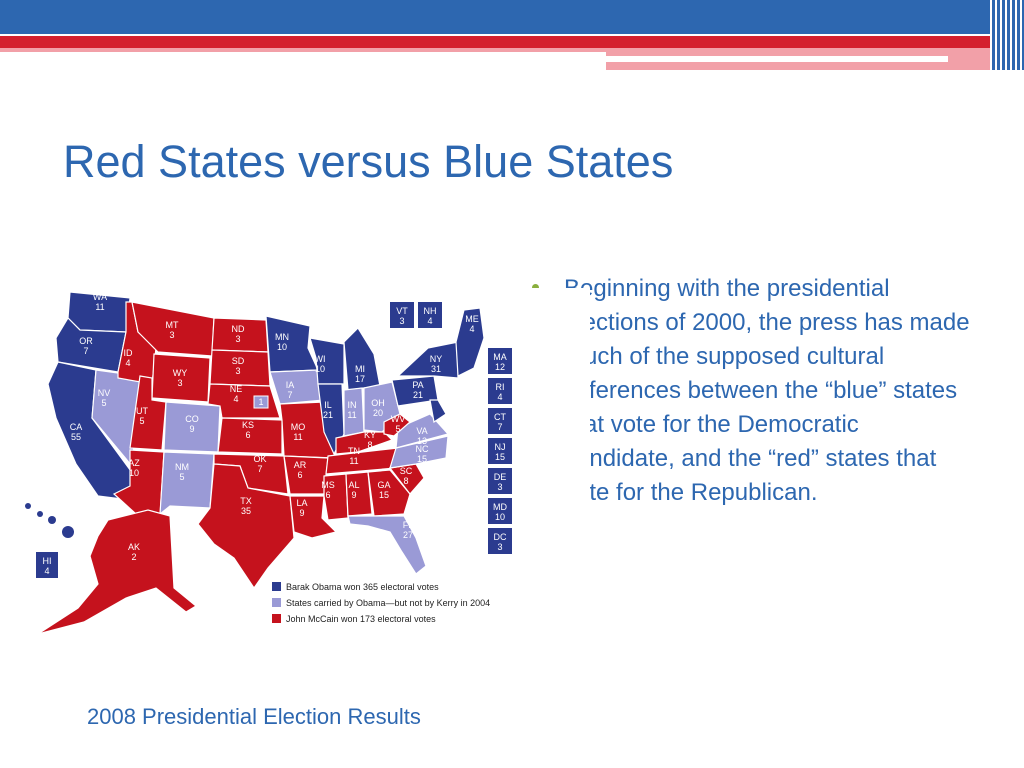  Describe the element at coordinates (418, 395) in the screenshot. I see `state-votes-pa: 21` at that location.